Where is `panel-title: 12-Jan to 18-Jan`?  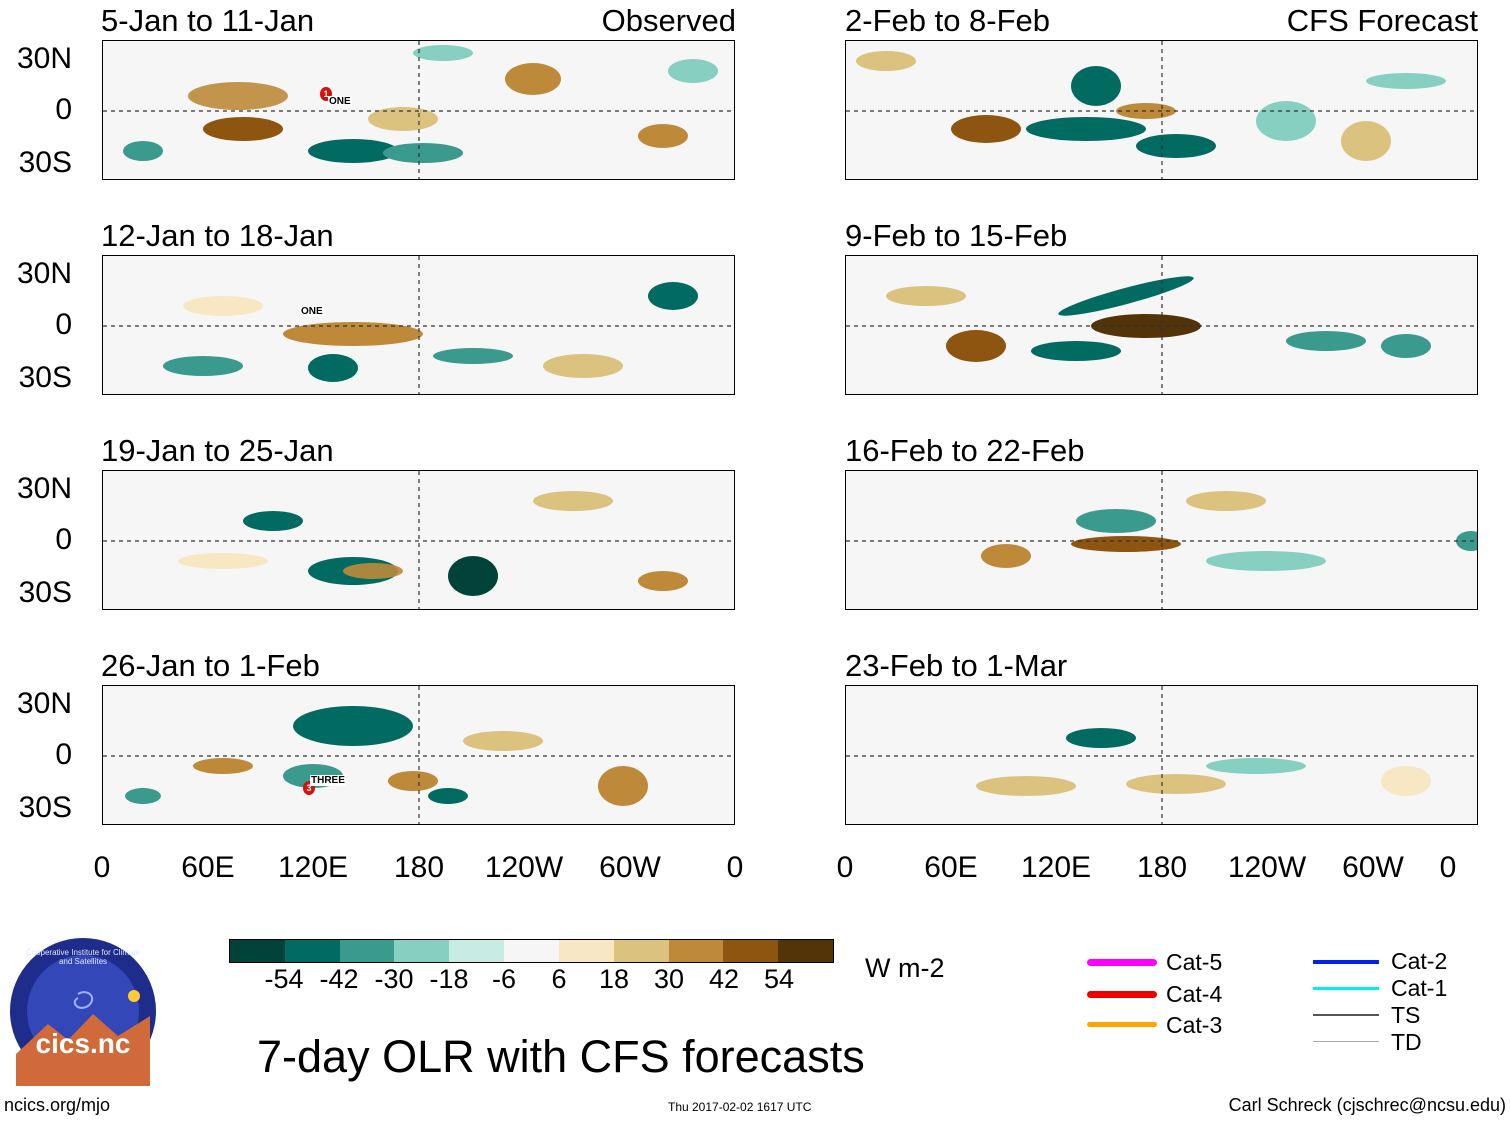
panel-title: 12-Jan to 18-Jan is located at coordinates (217, 235).